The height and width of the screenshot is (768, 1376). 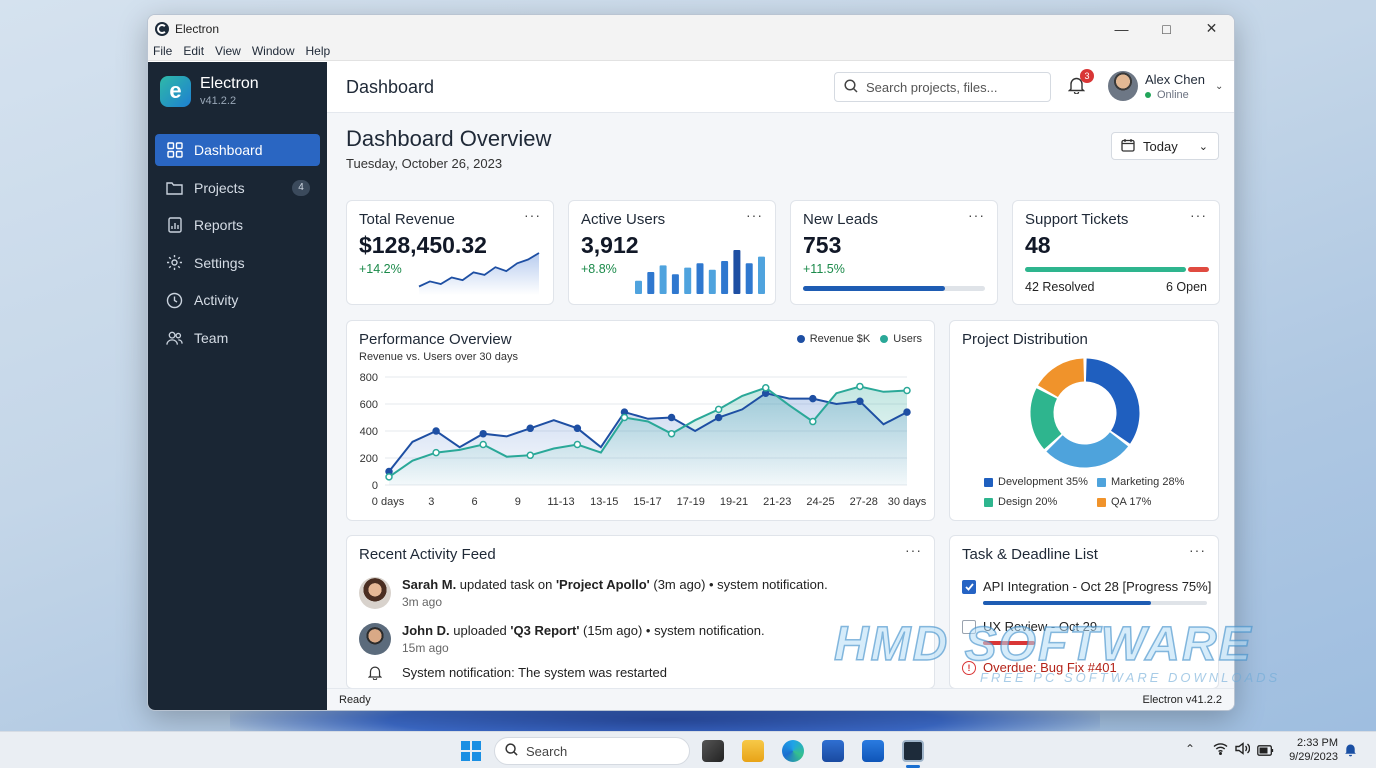 I want to click on x-tick-label: 3, so click(x=431, y=502).